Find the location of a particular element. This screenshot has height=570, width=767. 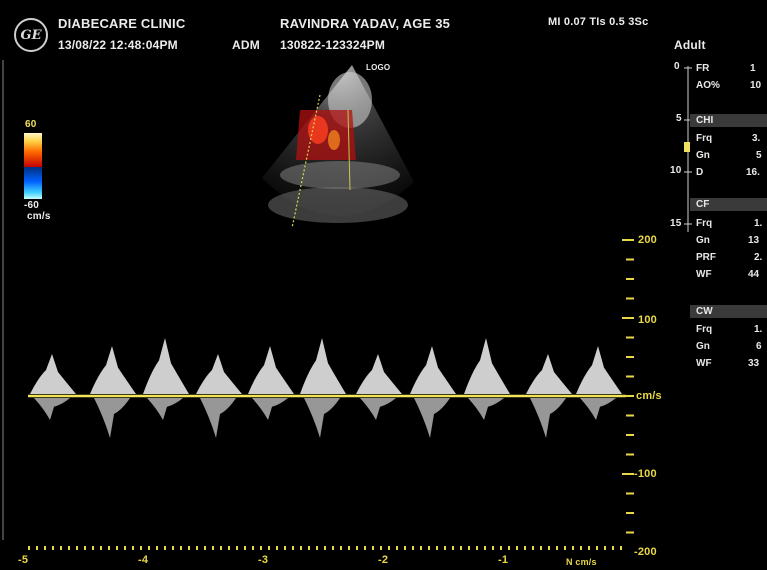

cf-wf-label: WF is located at coordinates (704, 274).